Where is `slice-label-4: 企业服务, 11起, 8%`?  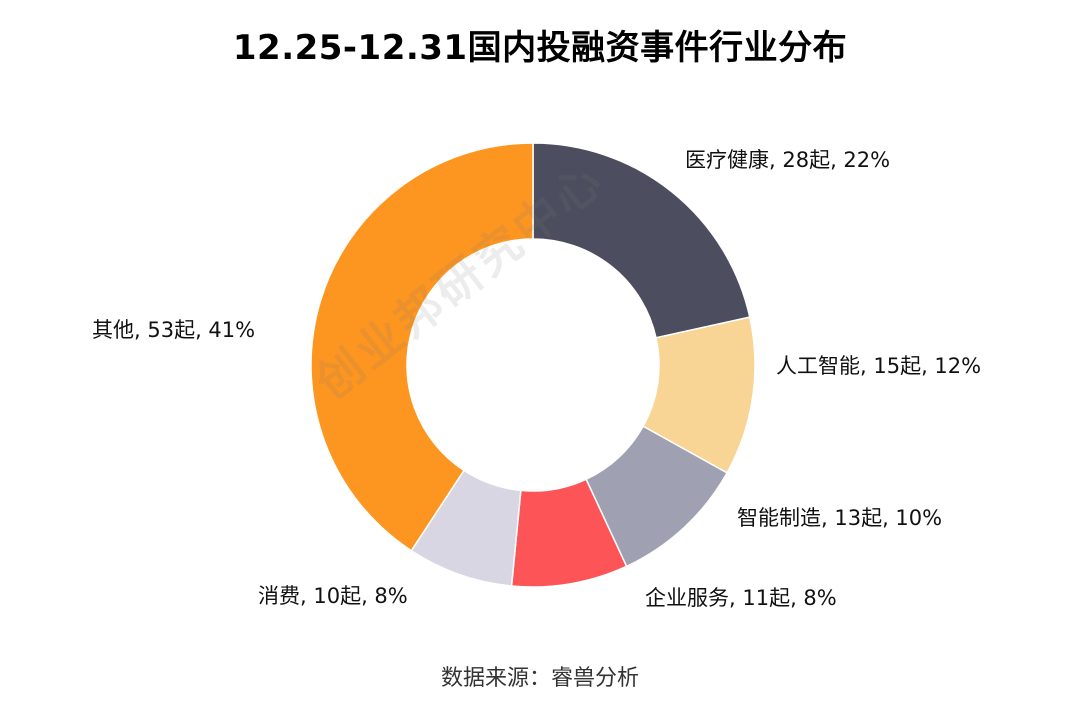 slice-label-4: 企业服务, 11起, 8% is located at coordinates (741, 598).